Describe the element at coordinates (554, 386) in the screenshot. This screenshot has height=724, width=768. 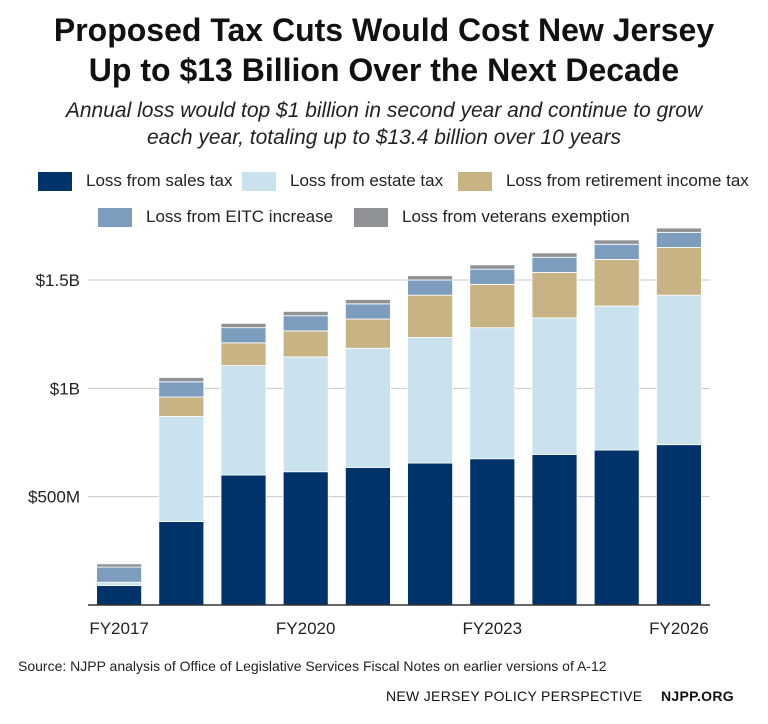
I see `bar-segment-estate-FY2024` at that location.